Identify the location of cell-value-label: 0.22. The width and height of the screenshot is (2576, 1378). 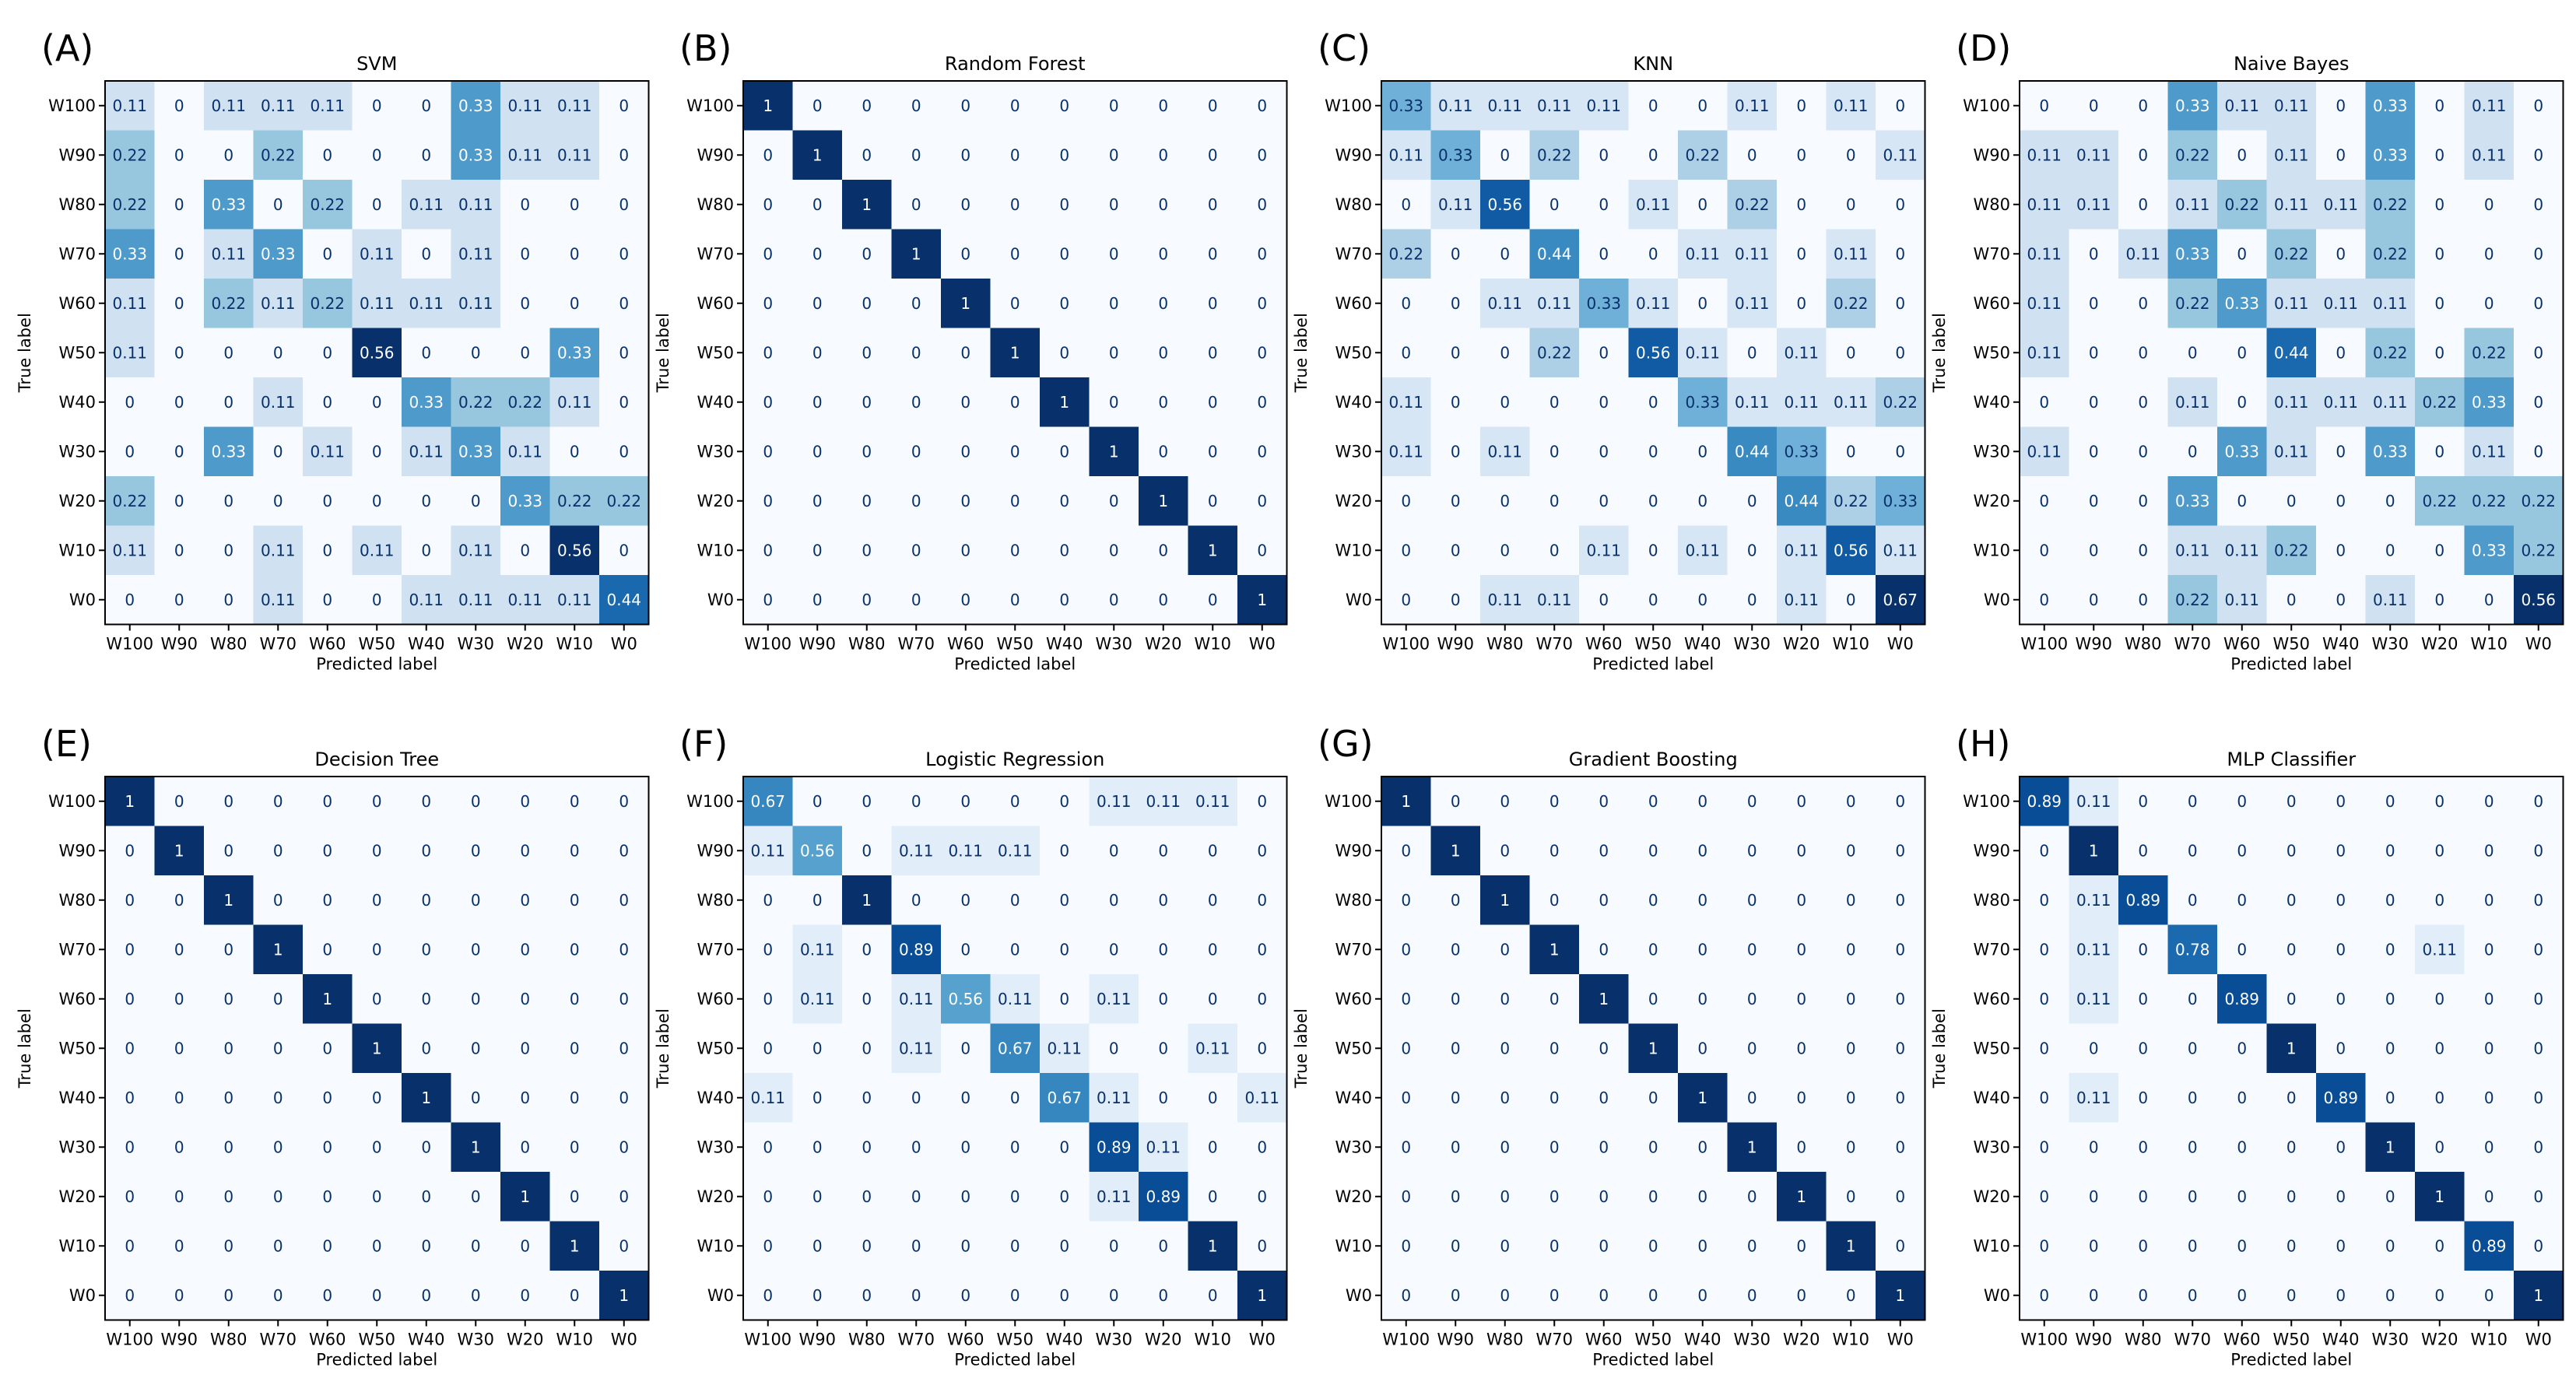
(328, 204).